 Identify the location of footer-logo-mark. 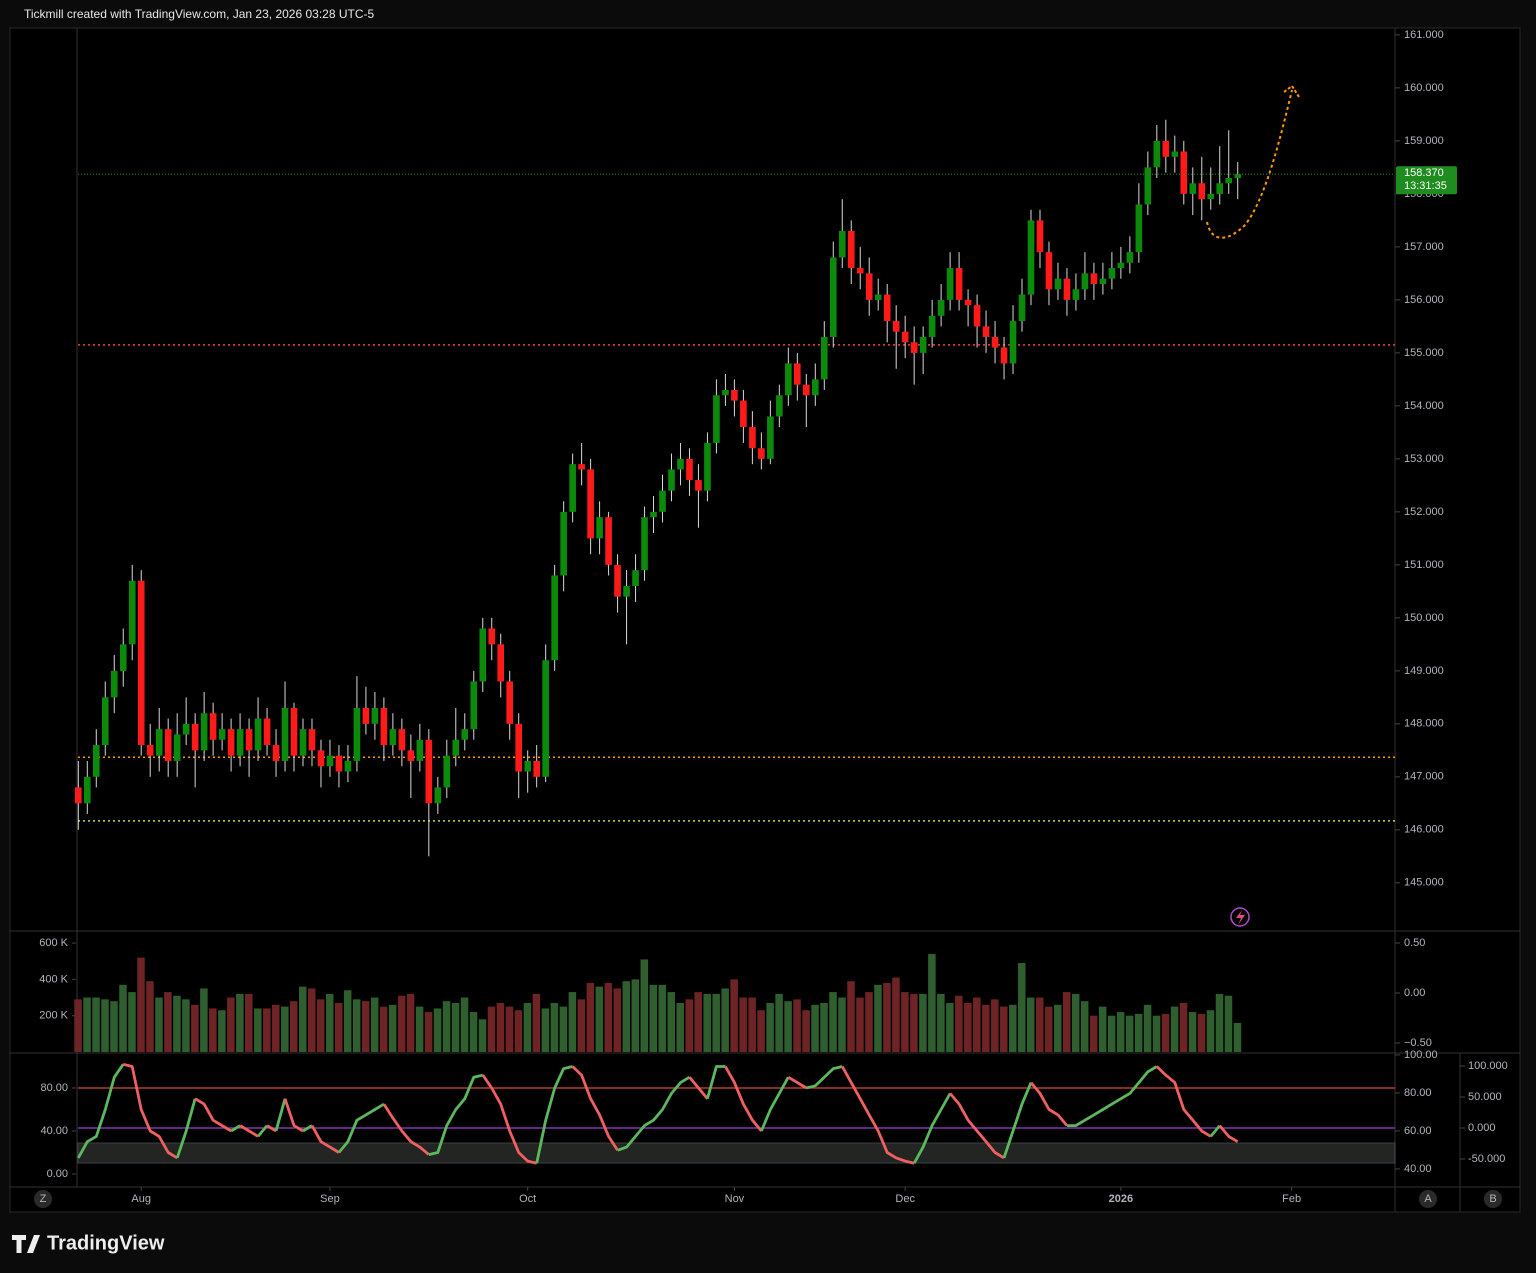
(26, 1244).